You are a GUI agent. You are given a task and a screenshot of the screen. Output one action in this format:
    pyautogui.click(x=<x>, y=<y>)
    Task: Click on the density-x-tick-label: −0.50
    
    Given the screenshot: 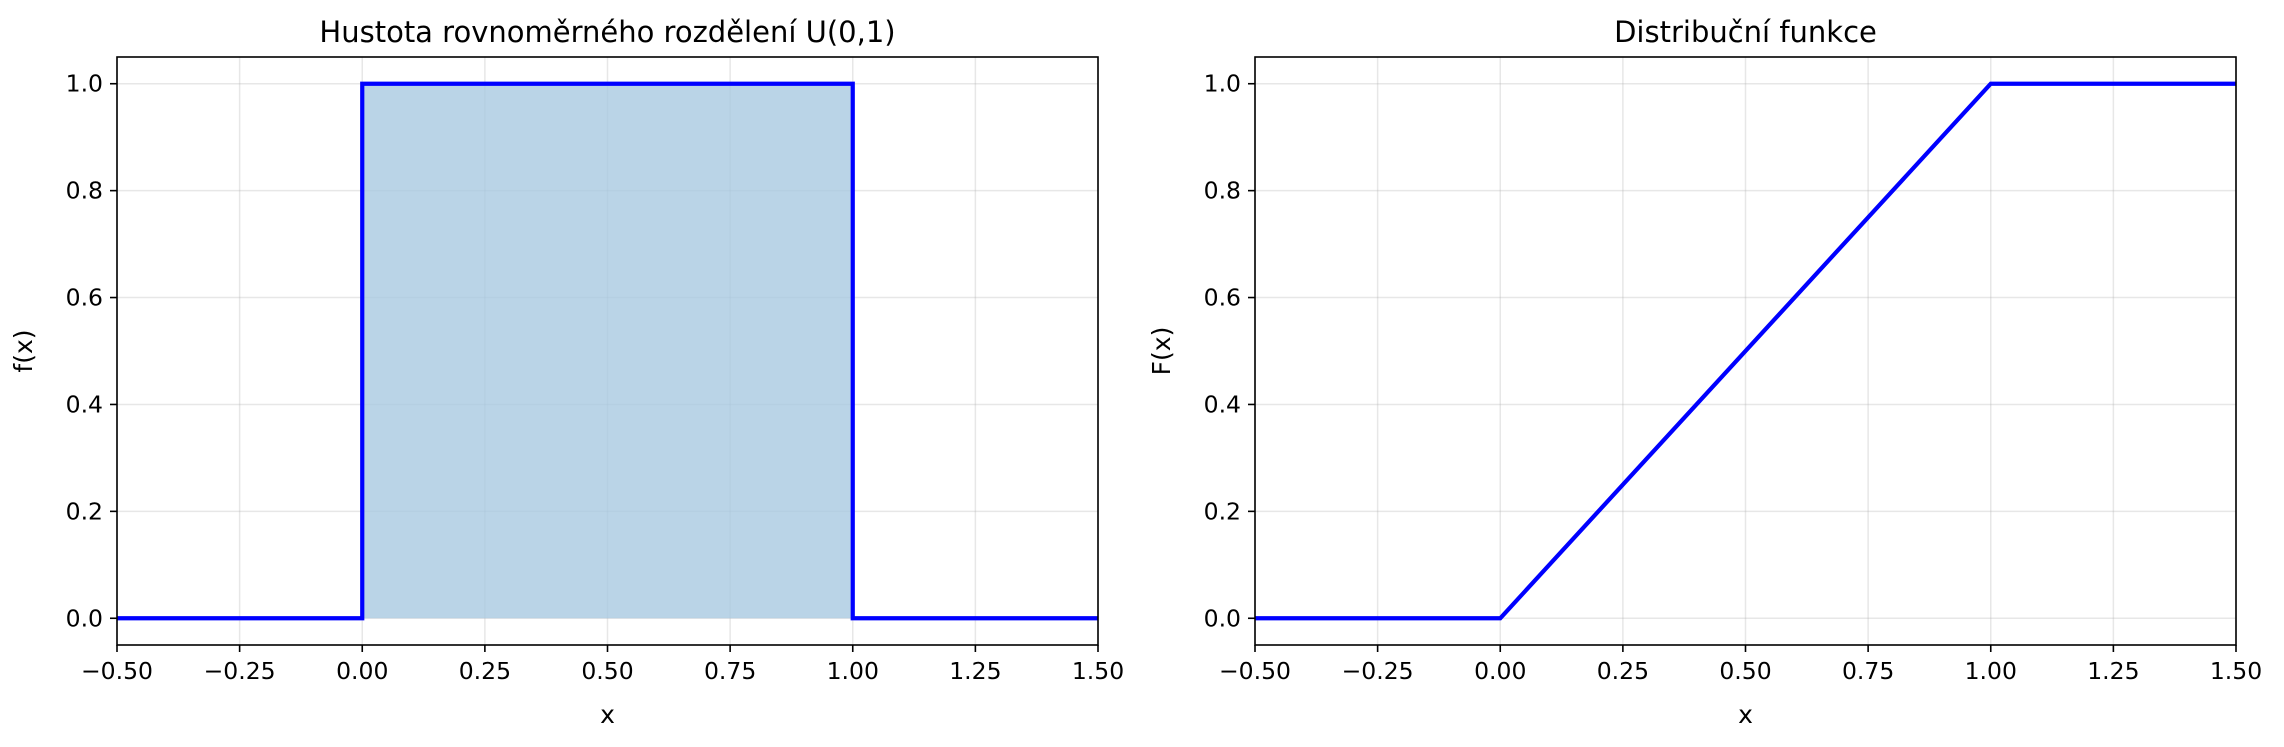 What is the action you would take?
    pyautogui.click(x=117, y=671)
    